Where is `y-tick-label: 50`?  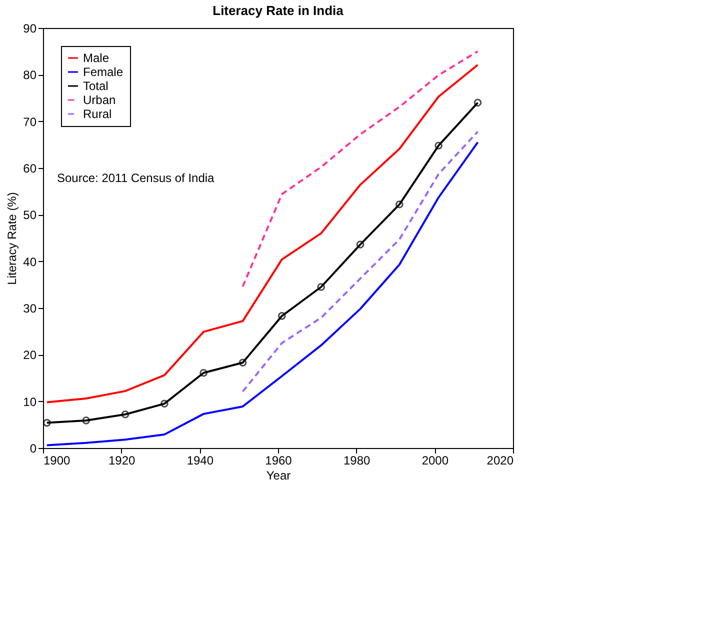
y-tick-label: 50 is located at coordinates (30, 215).